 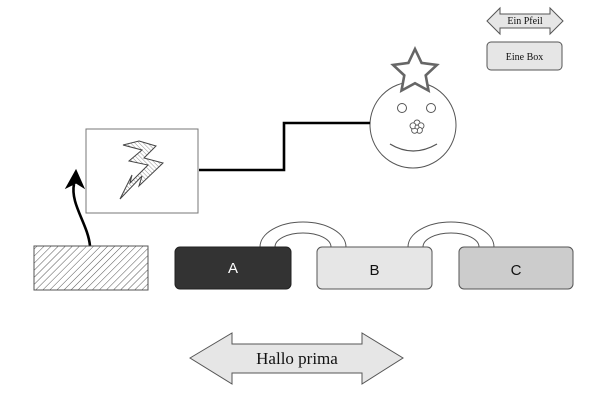 I want to click on chain-link-ab, so click(x=303, y=234).